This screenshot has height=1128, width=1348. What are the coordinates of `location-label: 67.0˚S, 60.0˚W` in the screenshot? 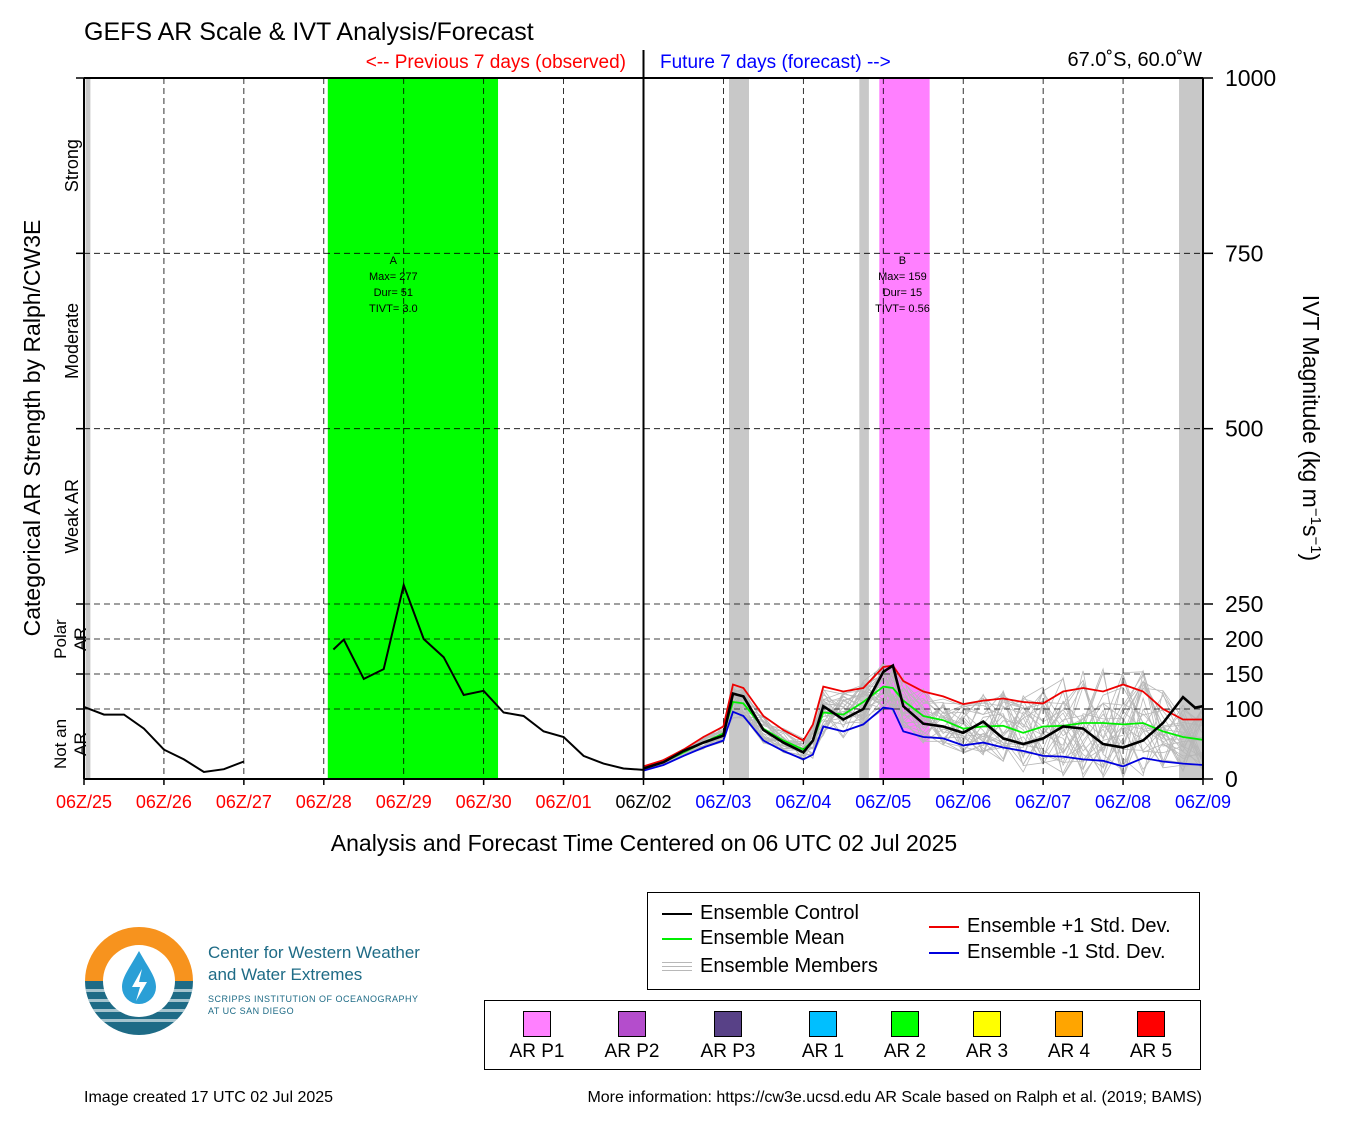 It's located at (1134, 60).